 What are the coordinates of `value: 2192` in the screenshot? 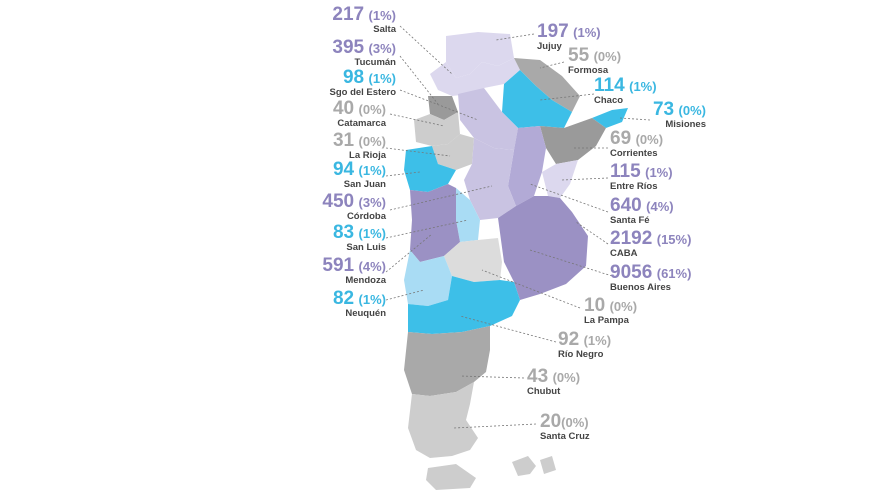 It's located at (631, 238).